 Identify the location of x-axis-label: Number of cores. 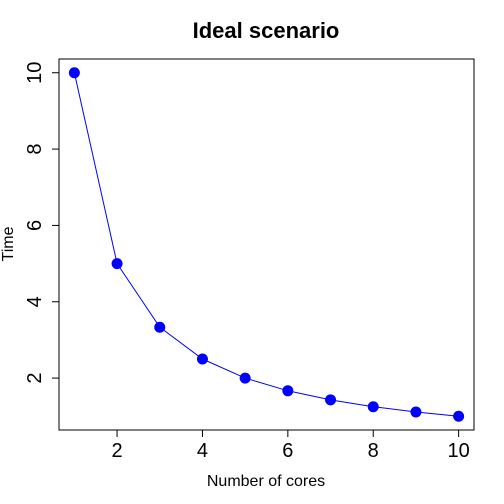
(266, 481).